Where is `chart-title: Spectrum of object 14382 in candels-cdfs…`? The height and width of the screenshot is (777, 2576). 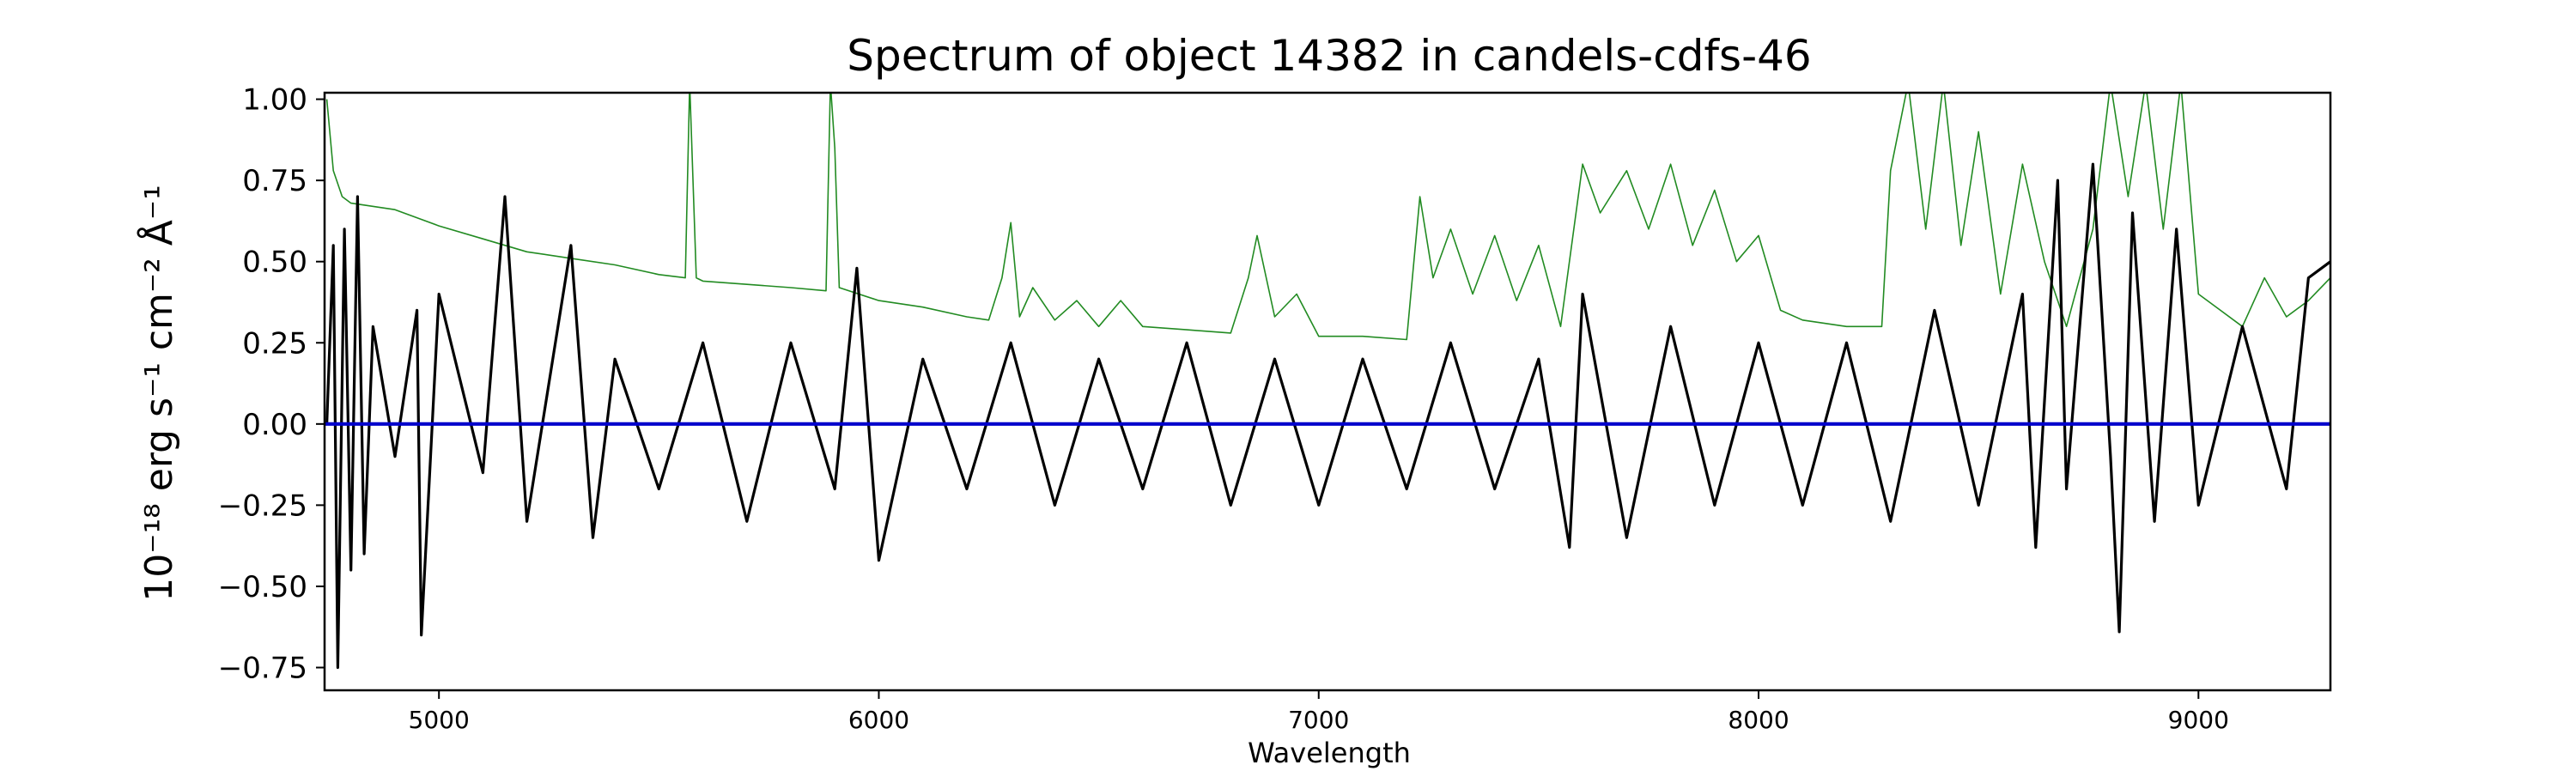 chart-title: Spectrum of object 14382 in candels-cdfs… is located at coordinates (1330, 56).